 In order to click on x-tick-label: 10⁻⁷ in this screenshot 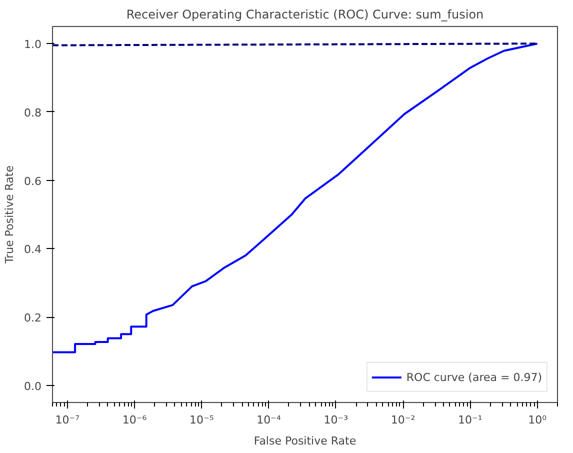, I will do `click(67, 420)`.